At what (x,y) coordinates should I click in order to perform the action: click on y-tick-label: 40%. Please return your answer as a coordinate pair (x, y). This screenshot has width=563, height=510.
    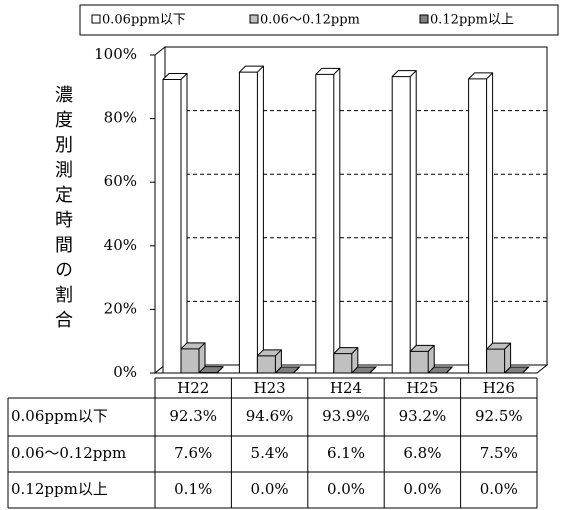
    Looking at the image, I should click on (120, 245).